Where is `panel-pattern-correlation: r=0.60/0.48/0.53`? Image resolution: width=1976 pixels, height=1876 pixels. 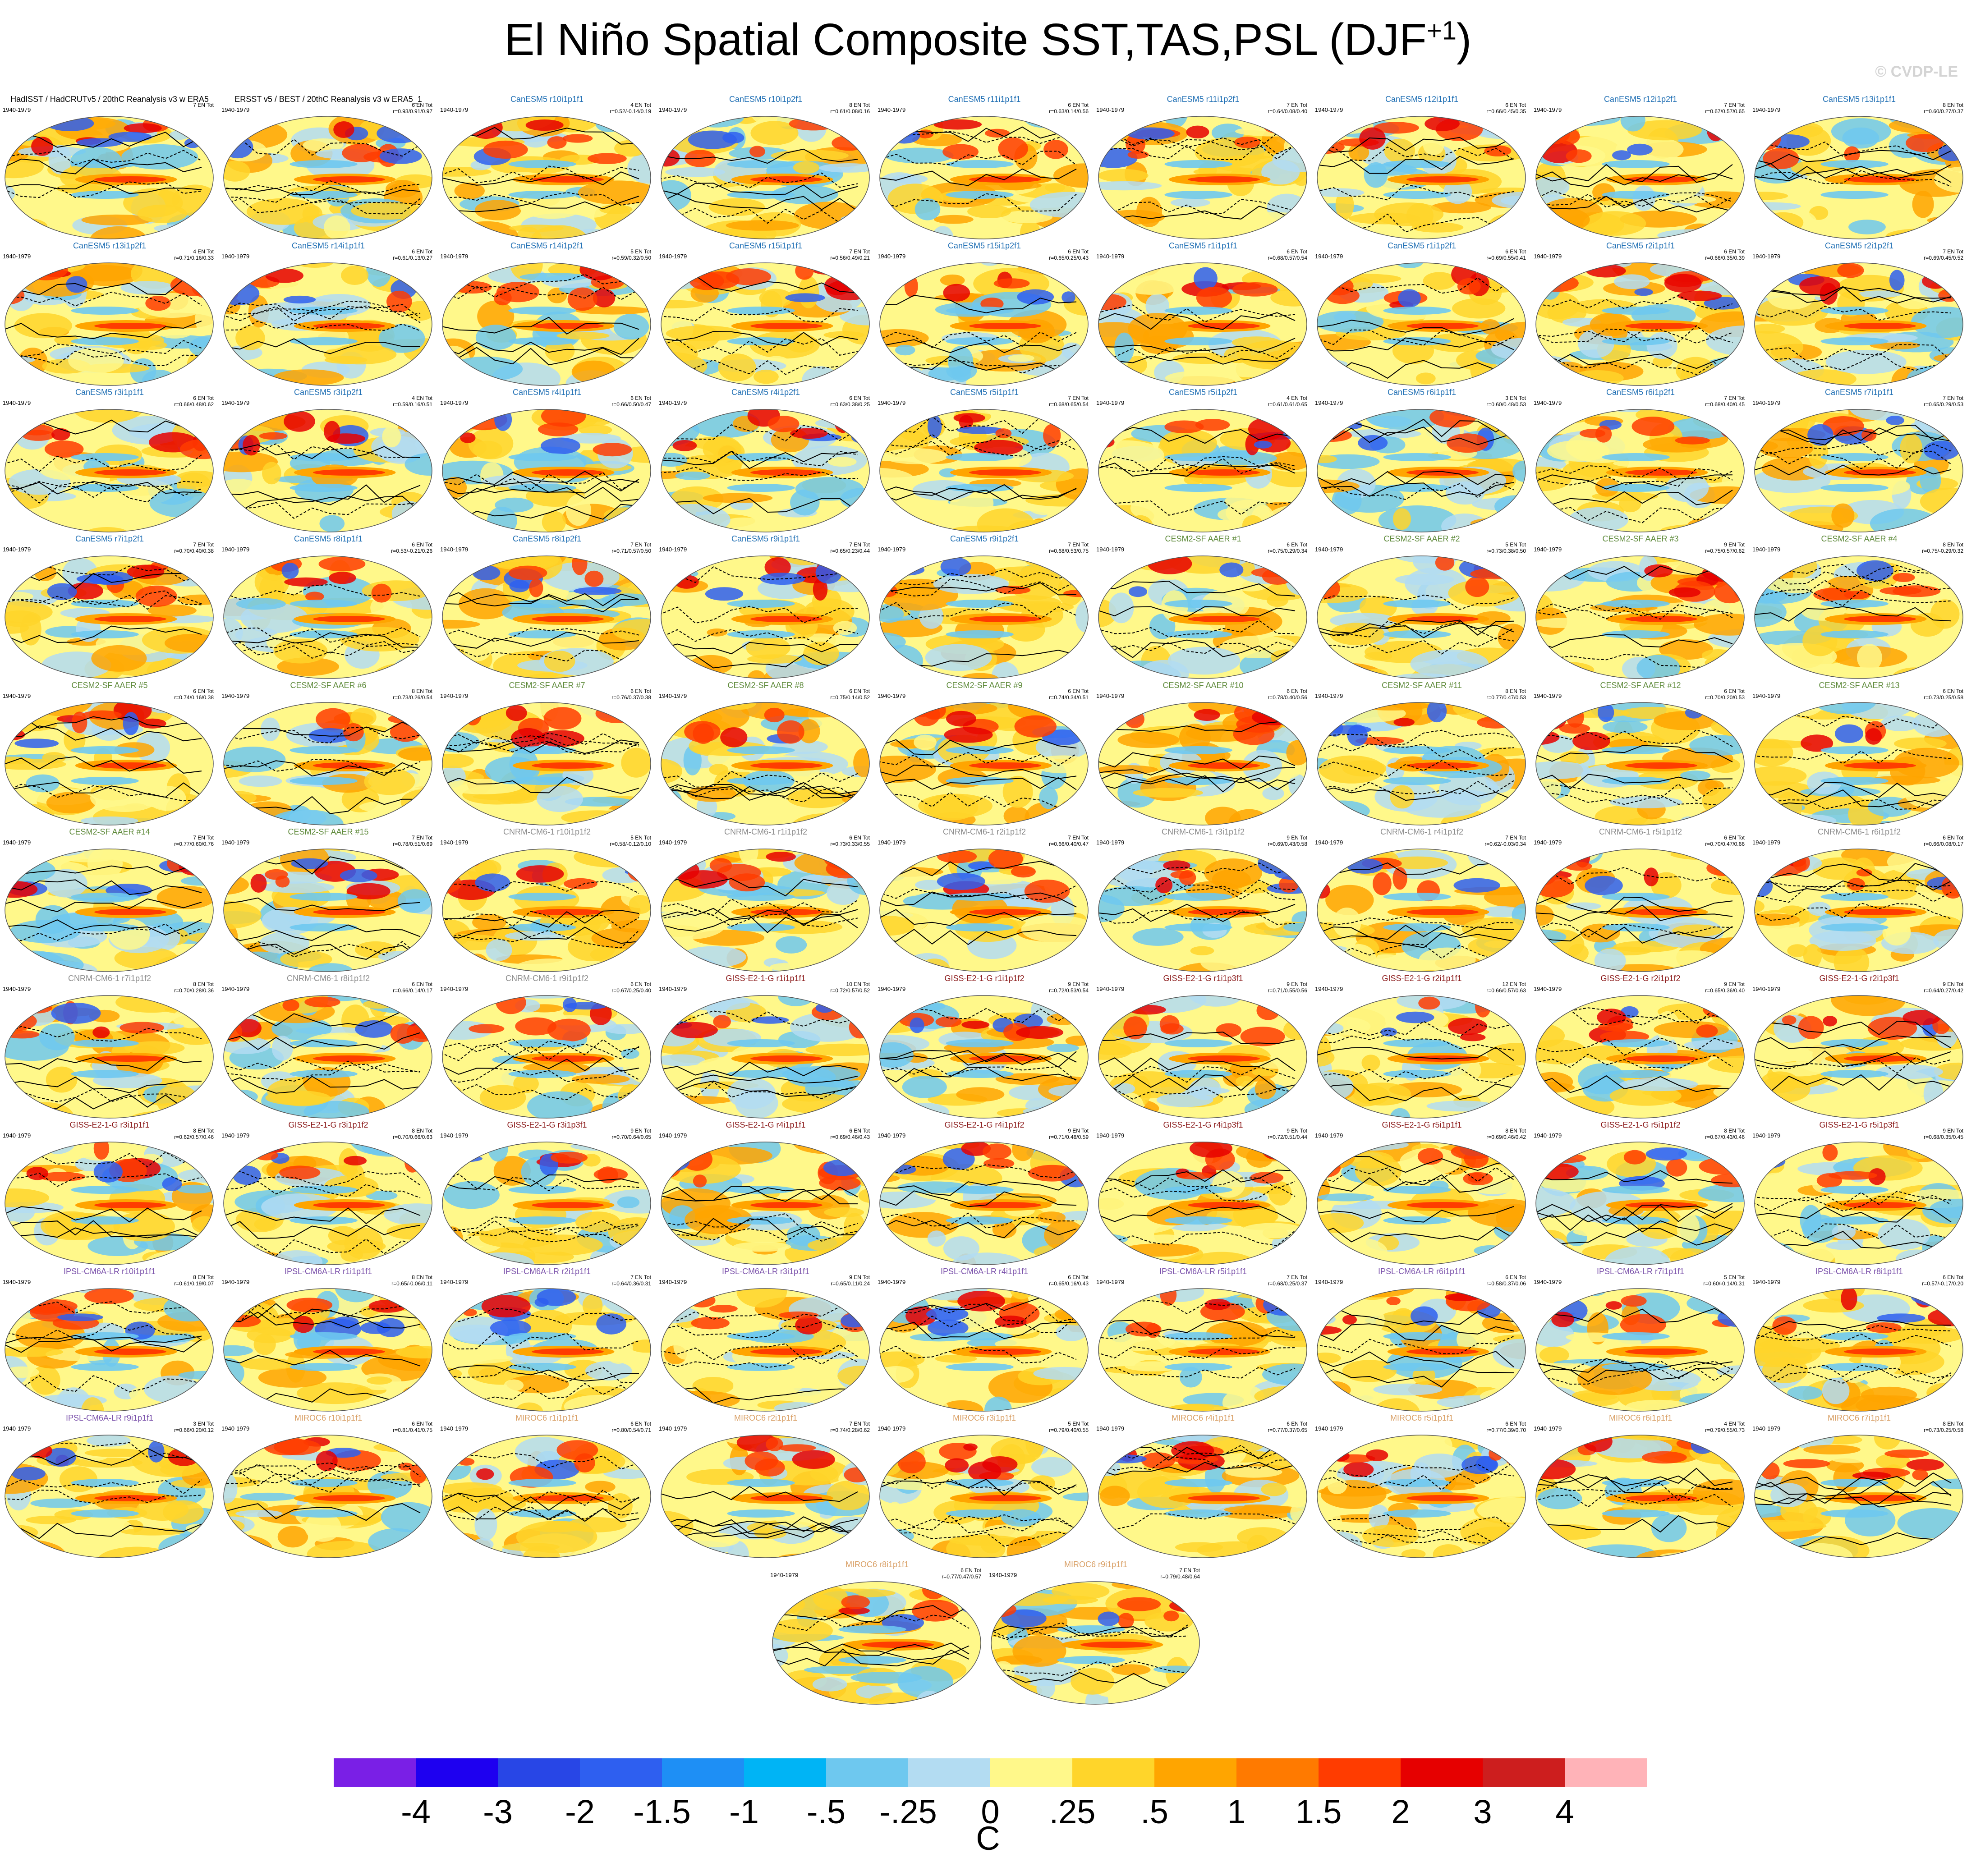 panel-pattern-correlation: r=0.60/0.48/0.53 is located at coordinates (1506, 404).